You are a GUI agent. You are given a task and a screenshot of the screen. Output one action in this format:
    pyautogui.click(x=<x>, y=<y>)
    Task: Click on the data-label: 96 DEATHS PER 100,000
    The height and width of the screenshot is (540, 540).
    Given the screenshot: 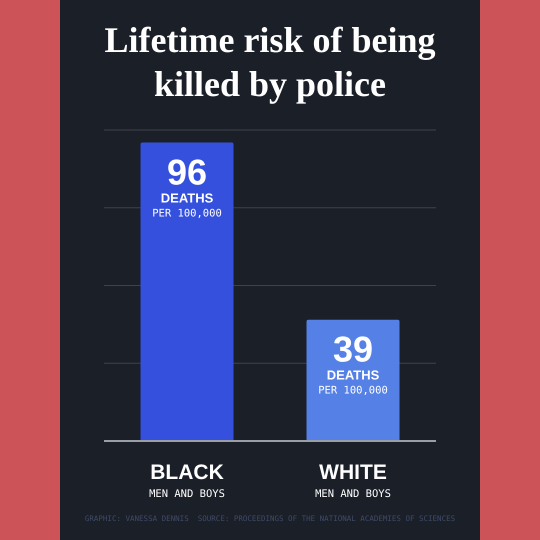 What is the action you would take?
    pyautogui.click(x=187, y=185)
    